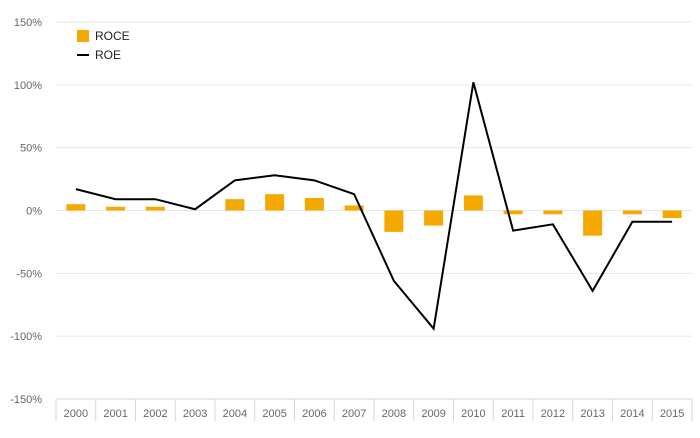  What do you see at coordinates (112, 36) in the screenshot?
I see `legend-label-roce: ROCE` at bounding box center [112, 36].